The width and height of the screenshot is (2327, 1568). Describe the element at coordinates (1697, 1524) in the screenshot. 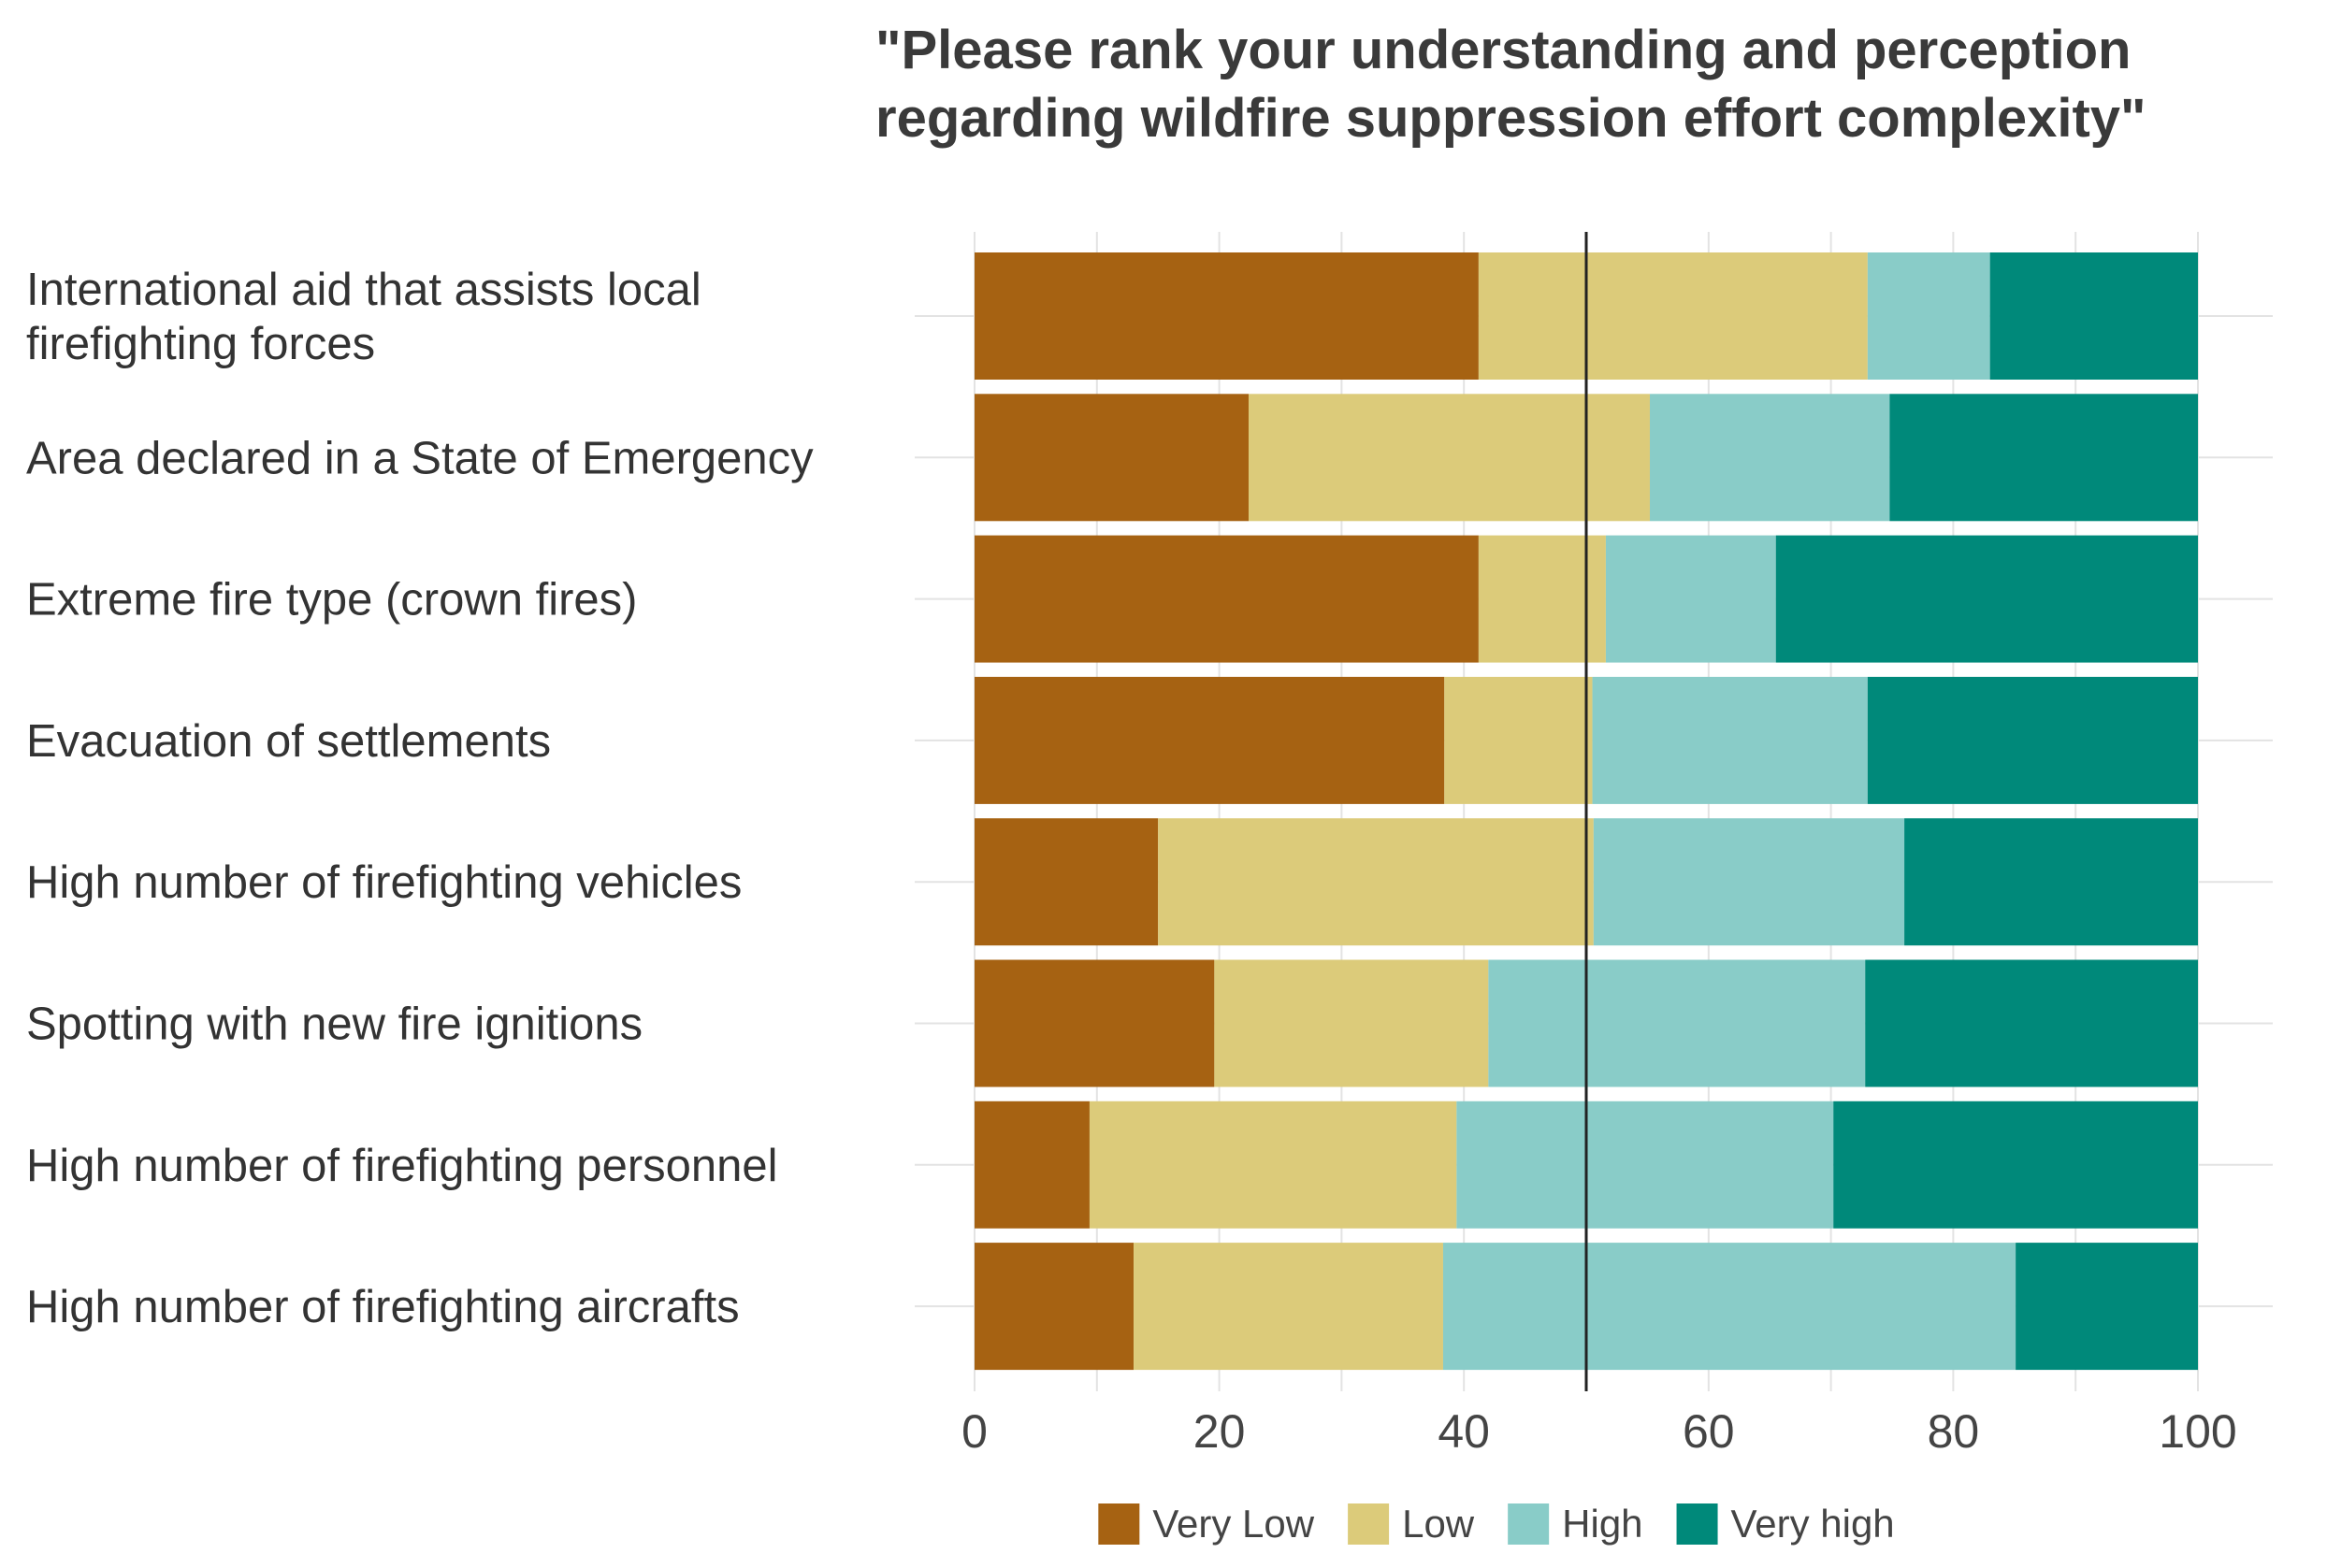

I see `legend-swatch-very-high` at that location.